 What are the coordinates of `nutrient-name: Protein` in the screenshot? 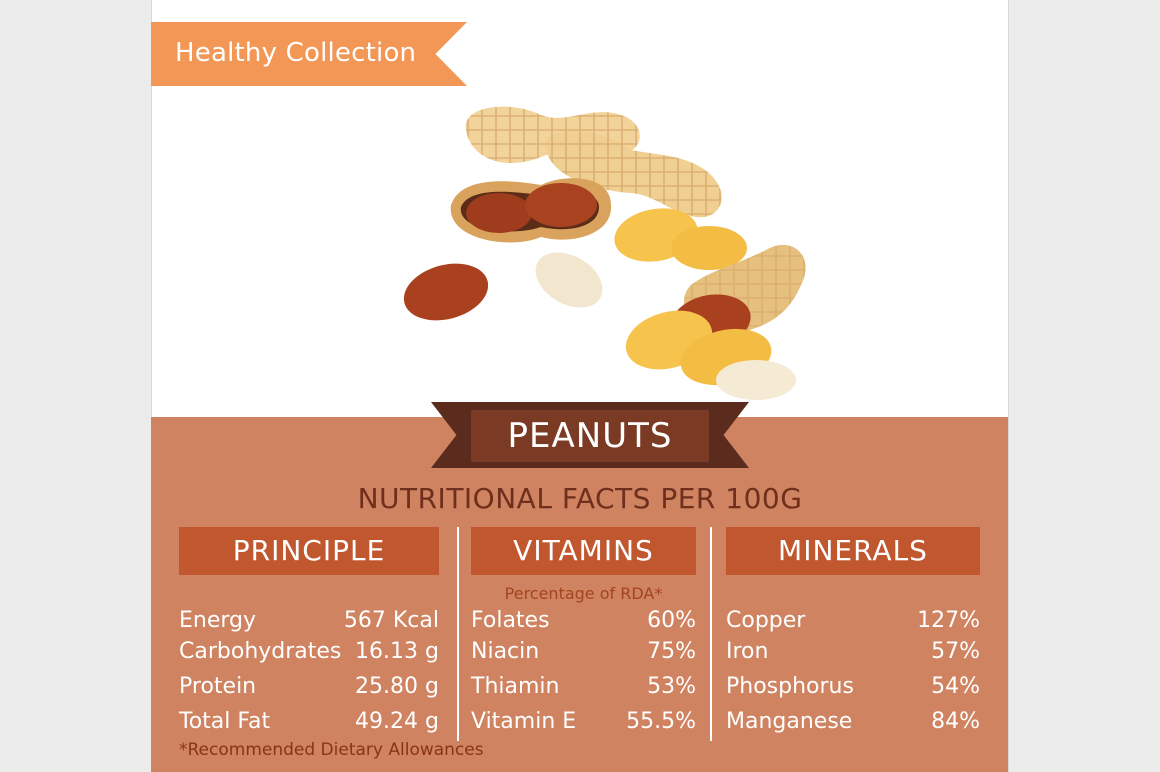 It's located at (218, 686).